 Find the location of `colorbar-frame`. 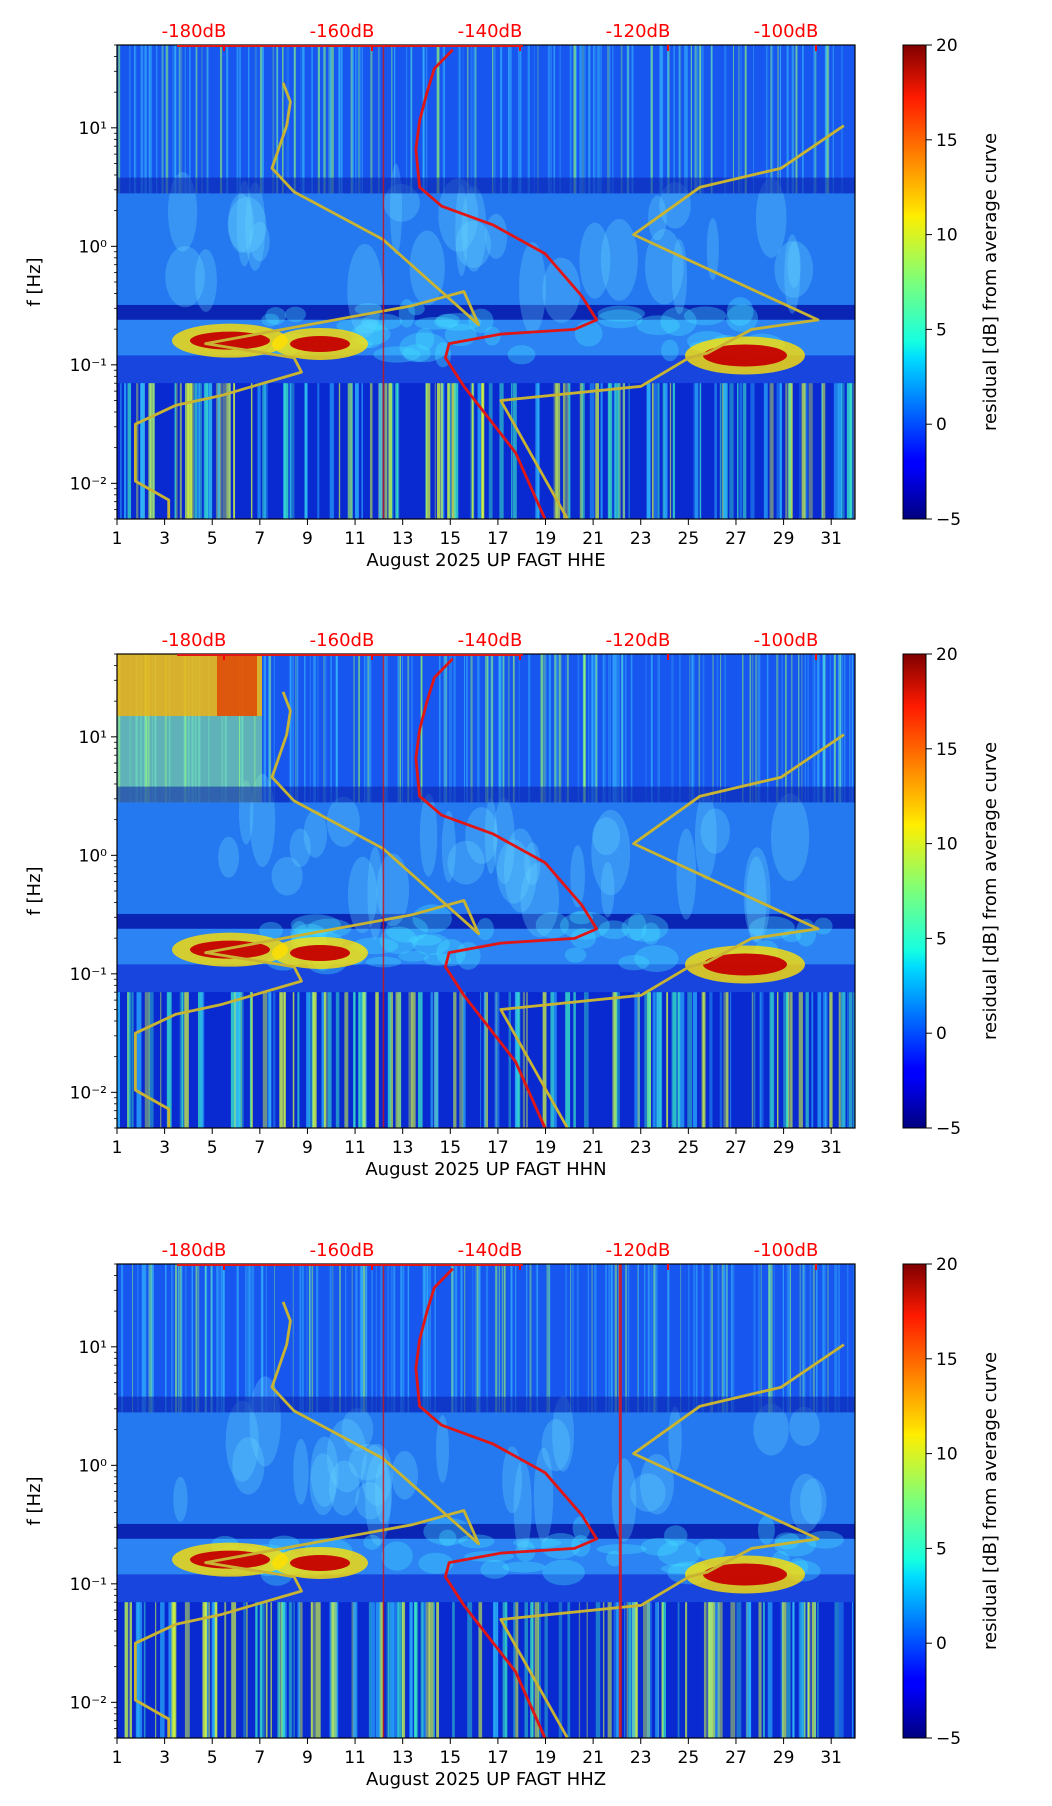

colorbar-frame is located at coordinates (914, 891).